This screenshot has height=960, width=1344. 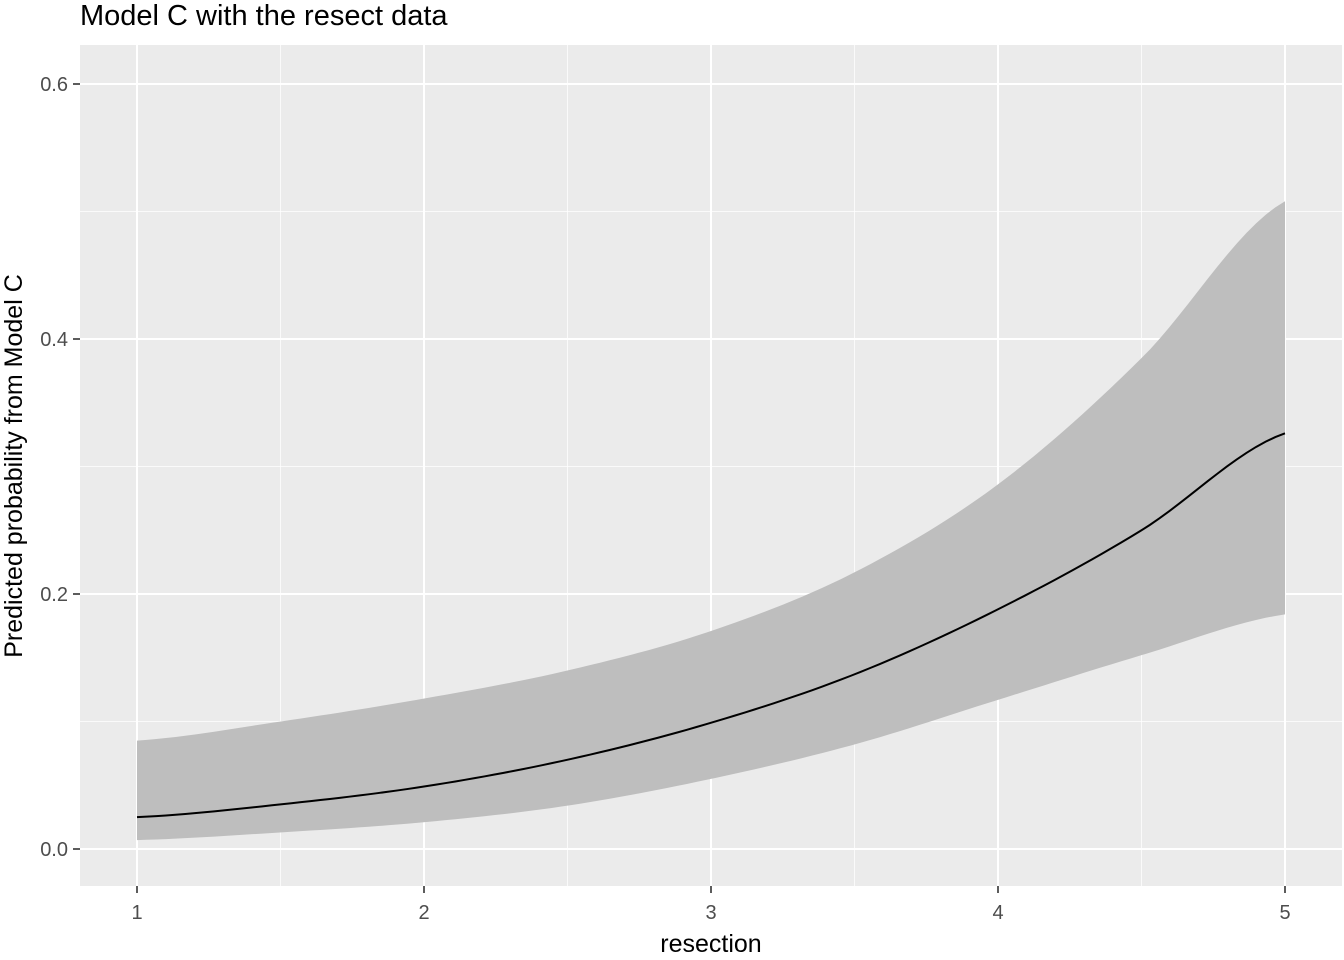 What do you see at coordinates (710, 913) in the screenshot?
I see `x-tick-label: 3` at bounding box center [710, 913].